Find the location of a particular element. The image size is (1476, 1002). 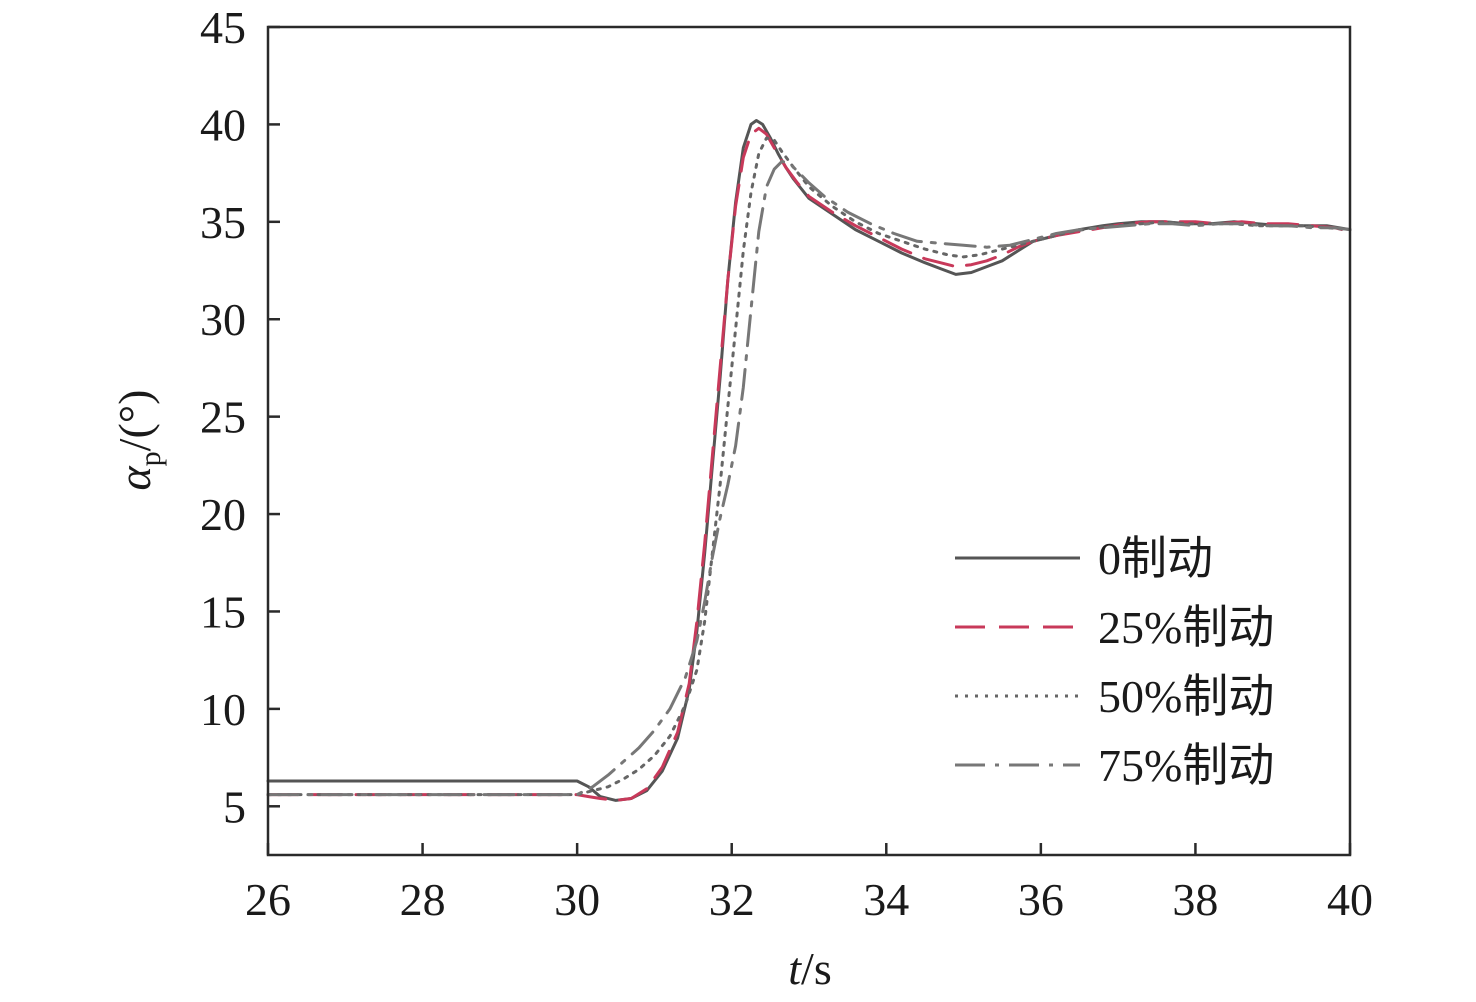

y-axis: 5 10 15 20 25 30 35 40 45 is located at coordinates (240, 417).